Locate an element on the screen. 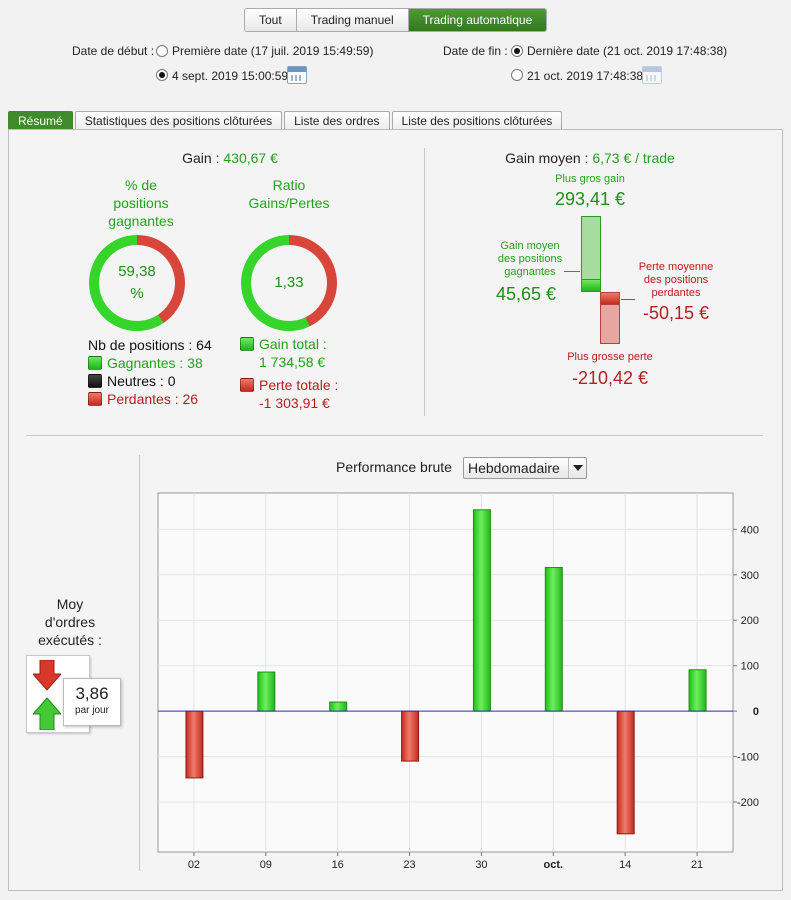 The width and height of the screenshot is (791, 900). avg-gain-value: 6,73 € / trade is located at coordinates (633, 158).